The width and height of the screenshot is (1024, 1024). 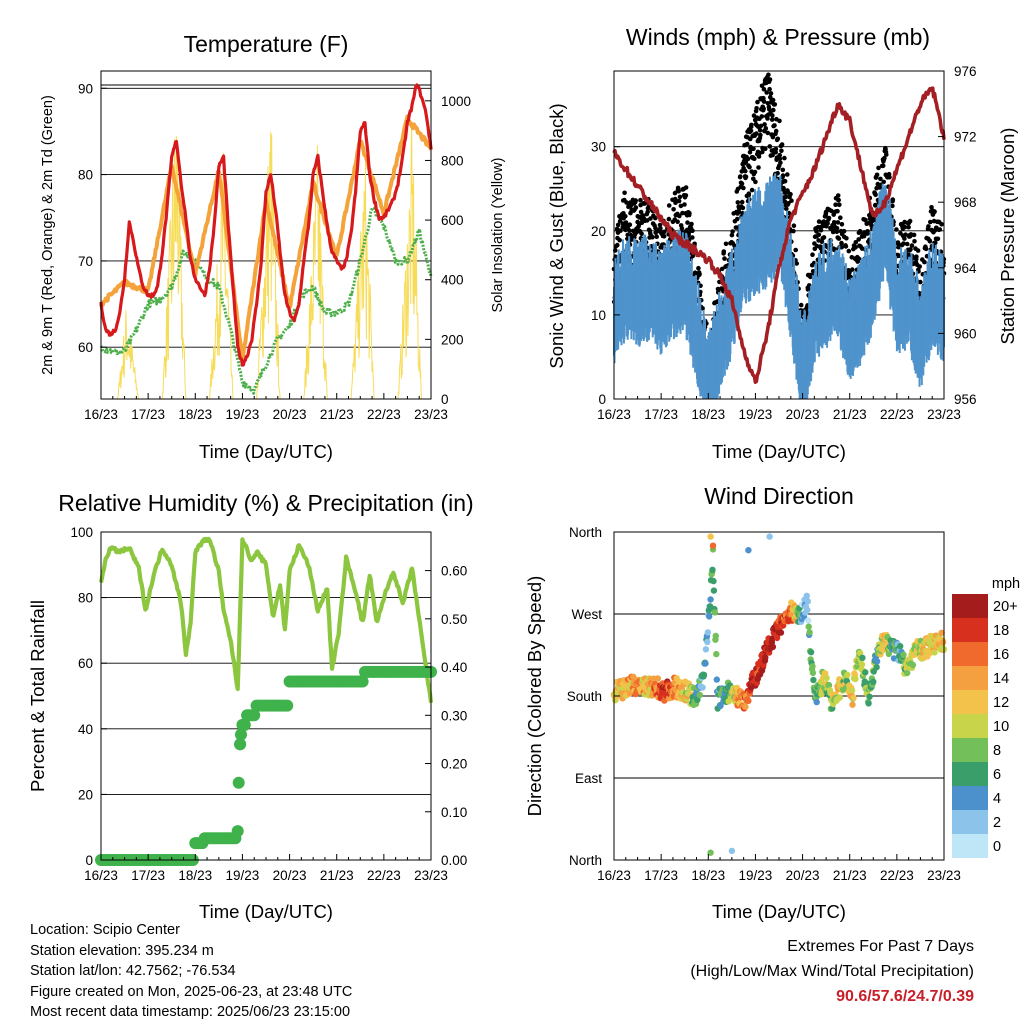 I want to click on y-tick-label: 80, so click(x=85, y=598).